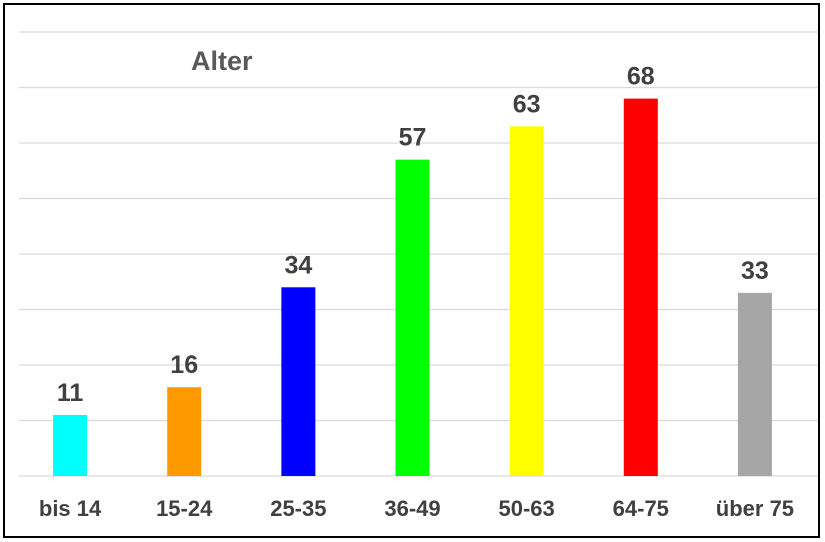 This screenshot has height=542, width=825. What do you see at coordinates (755, 271) in the screenshot?
I see `value-label: 33` at bounding box center [755, 271].